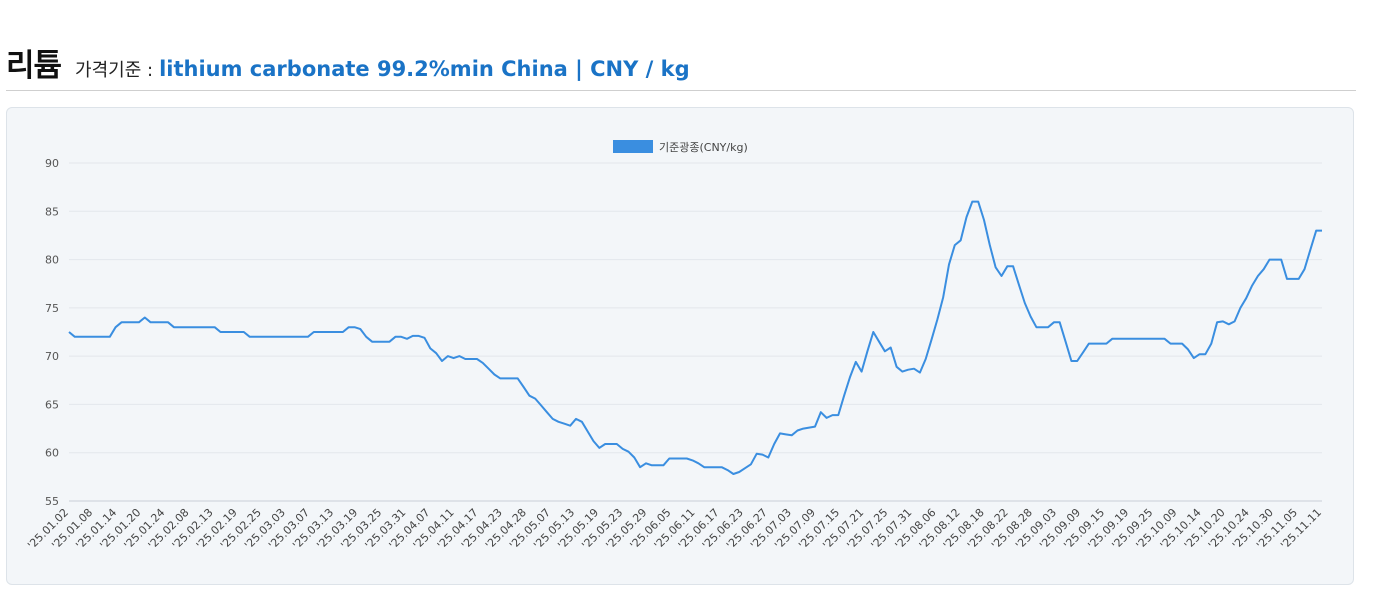 This screenshot has height=593, width=1380. What do you see at coordinates (703, 147) in the screenshot?
I see `legend-label: 기준광종(CNY/kg)` at bounding box center [703, 147].